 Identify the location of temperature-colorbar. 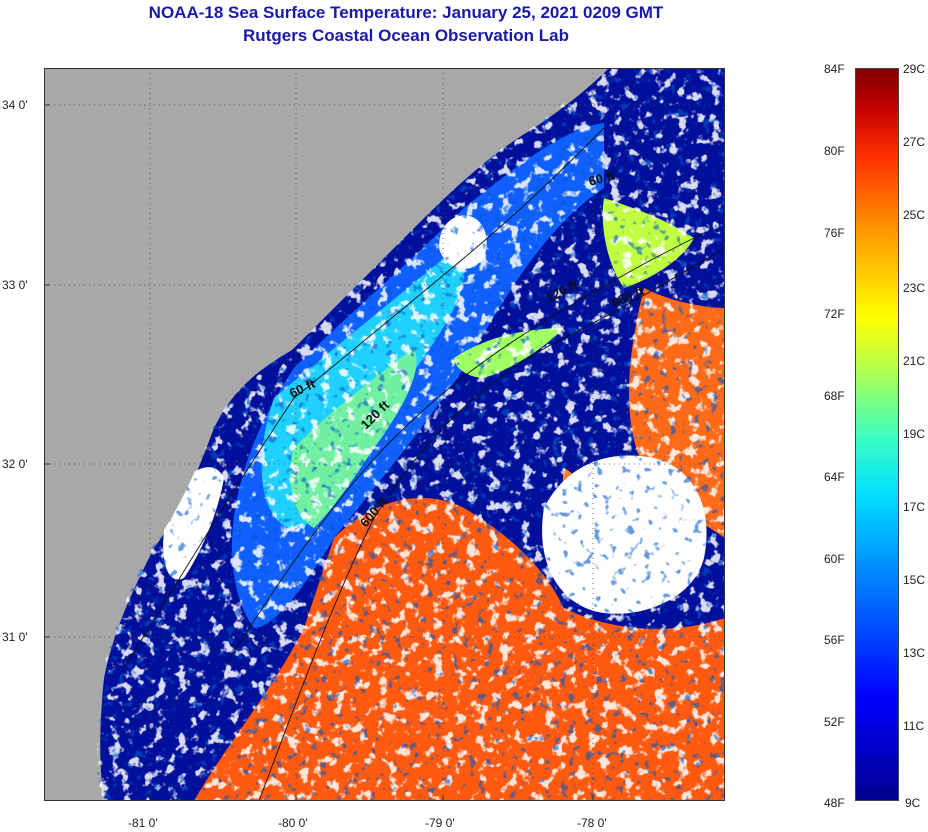
(877, 434).